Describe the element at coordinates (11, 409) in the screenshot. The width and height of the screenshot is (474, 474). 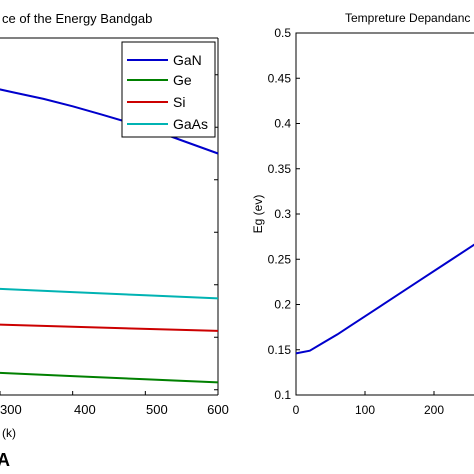
I see `left-x-tick-label: 300` at that location.